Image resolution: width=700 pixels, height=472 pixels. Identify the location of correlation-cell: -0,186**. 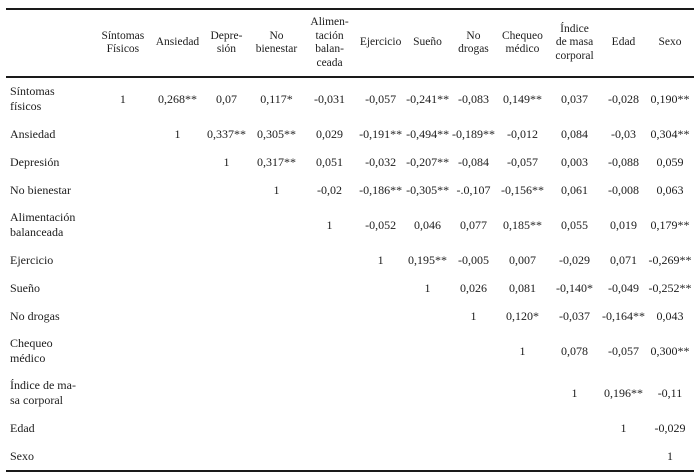
(381, 189).